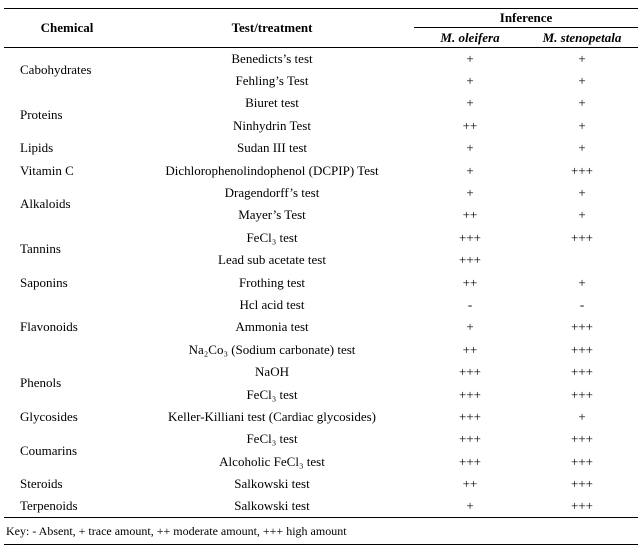  I want to click on table-row: Flavonoids Hcl acid test - -, so click(321, 314).